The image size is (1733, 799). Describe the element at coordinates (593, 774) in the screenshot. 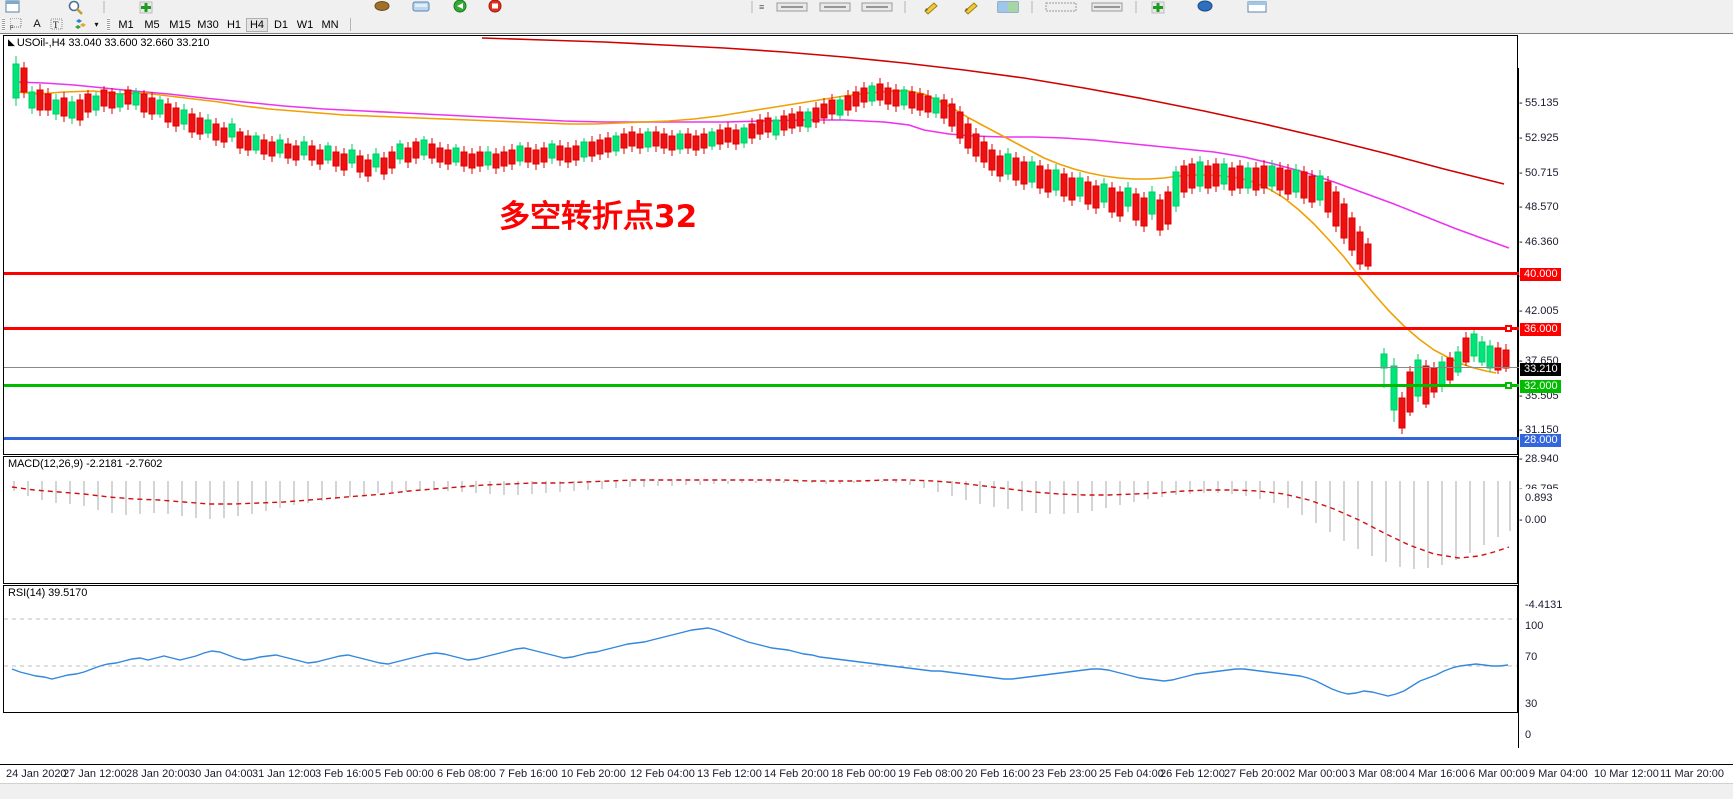

I see `time-label-9: 10 Feb 20:00` at that location.